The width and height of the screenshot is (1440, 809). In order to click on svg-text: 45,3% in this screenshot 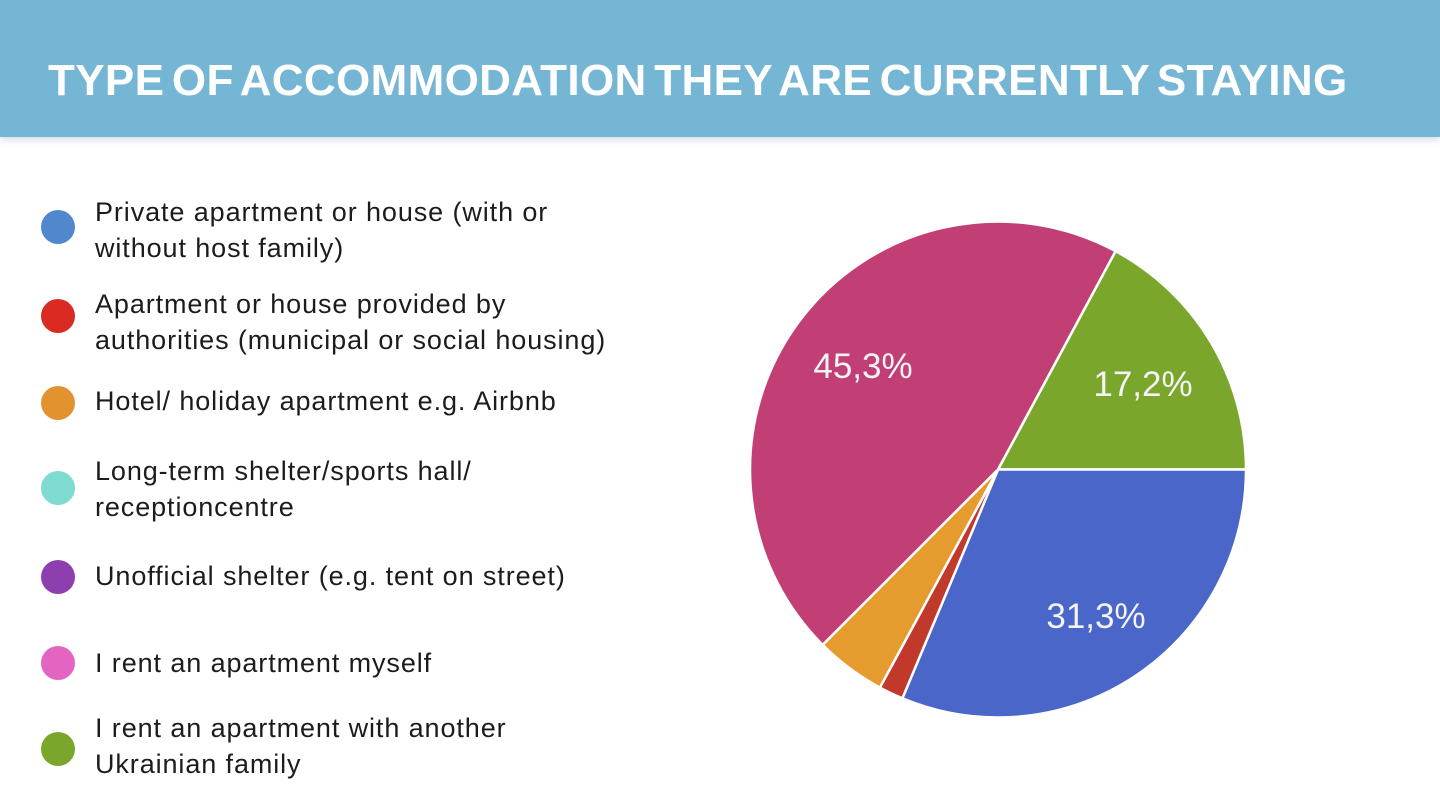, I will do `click(862, 366)`.